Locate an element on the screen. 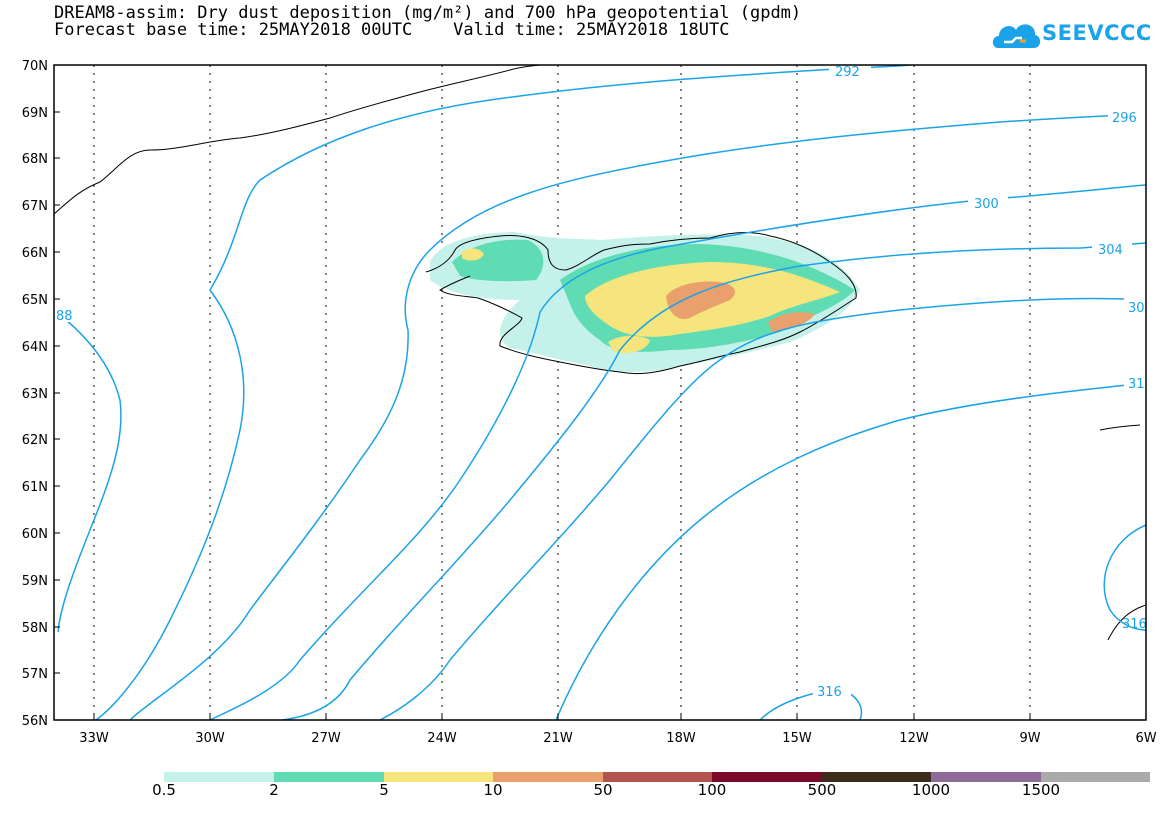 The height and width of the screenshot is (815, 1175). scotland-coastline is located at coordinates (1120, 427).